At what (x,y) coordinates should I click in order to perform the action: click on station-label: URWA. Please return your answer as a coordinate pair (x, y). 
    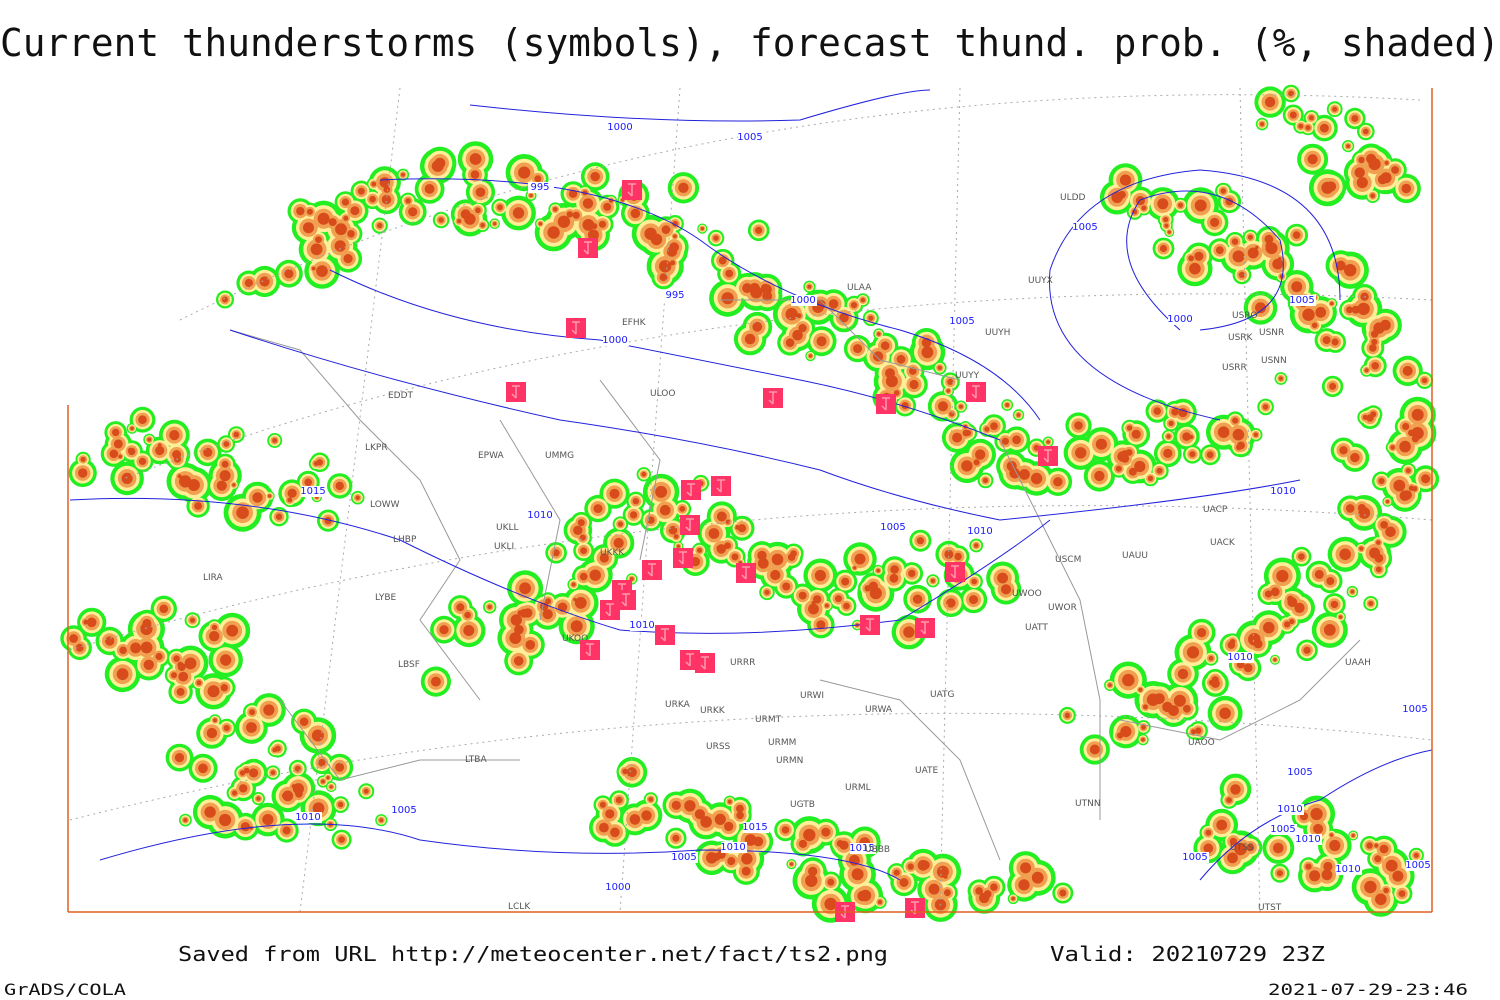
    Looking at the image, I should click on (879, 710).